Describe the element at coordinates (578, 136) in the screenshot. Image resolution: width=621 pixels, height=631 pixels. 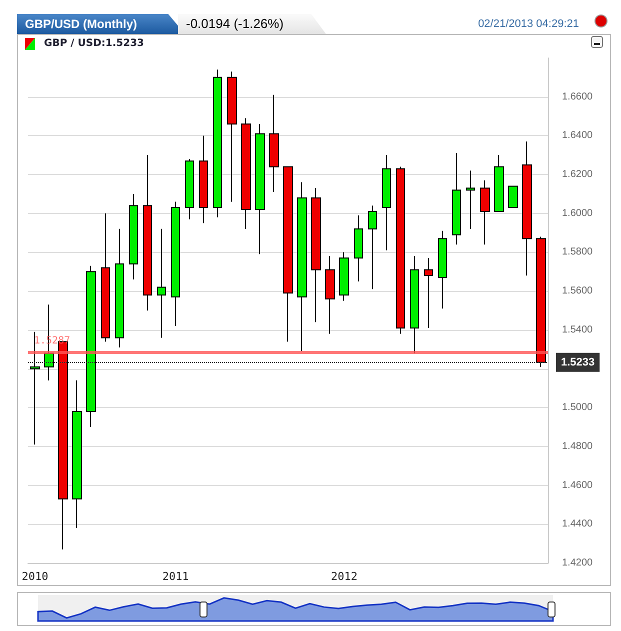
I see `y-tick-label: 1.6400` at that location.